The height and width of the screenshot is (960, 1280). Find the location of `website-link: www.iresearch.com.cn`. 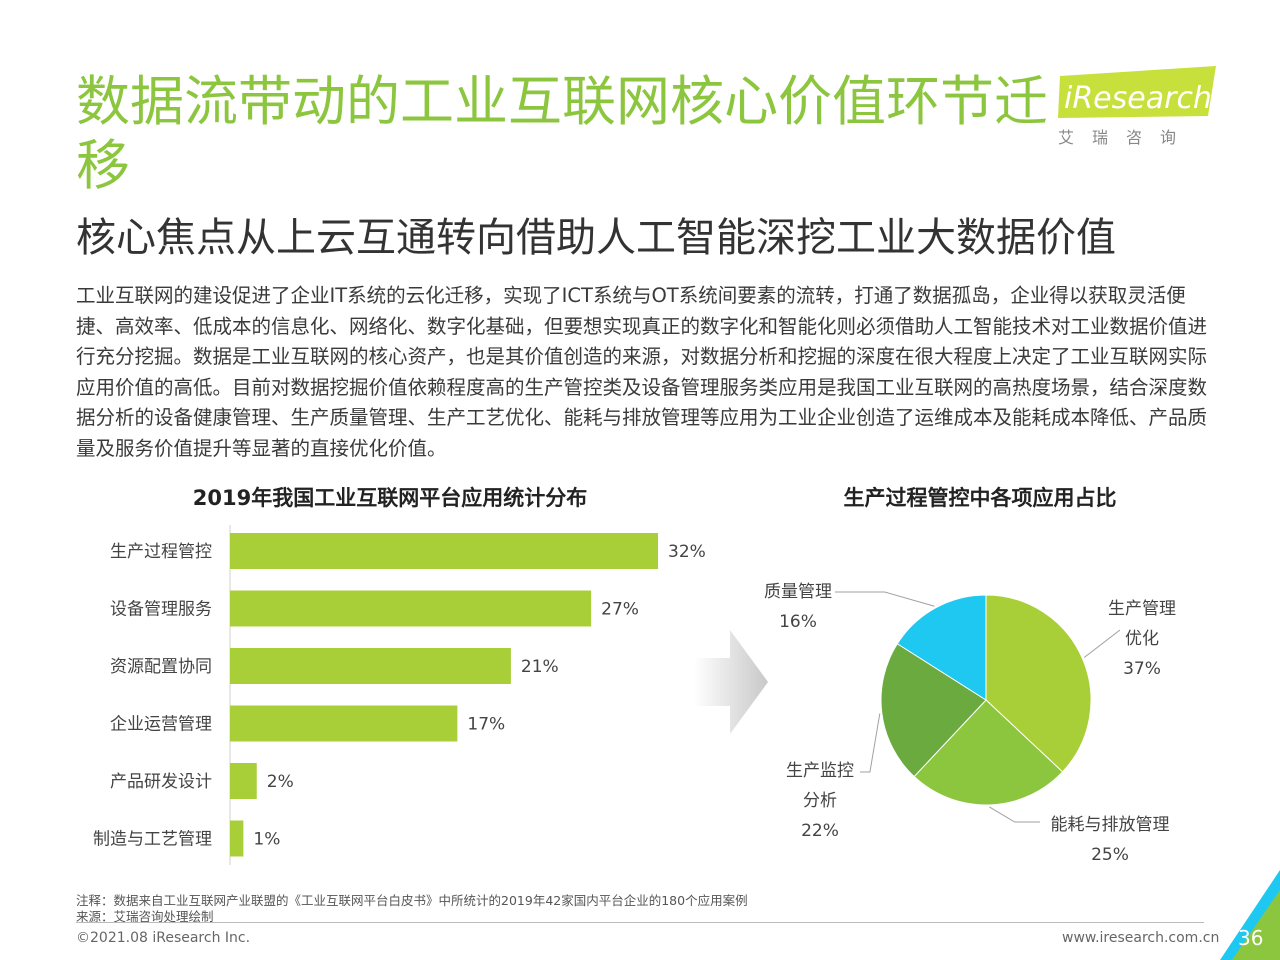

website-link: www.iresearch.com.cn is located at coordinates (1141, 938).